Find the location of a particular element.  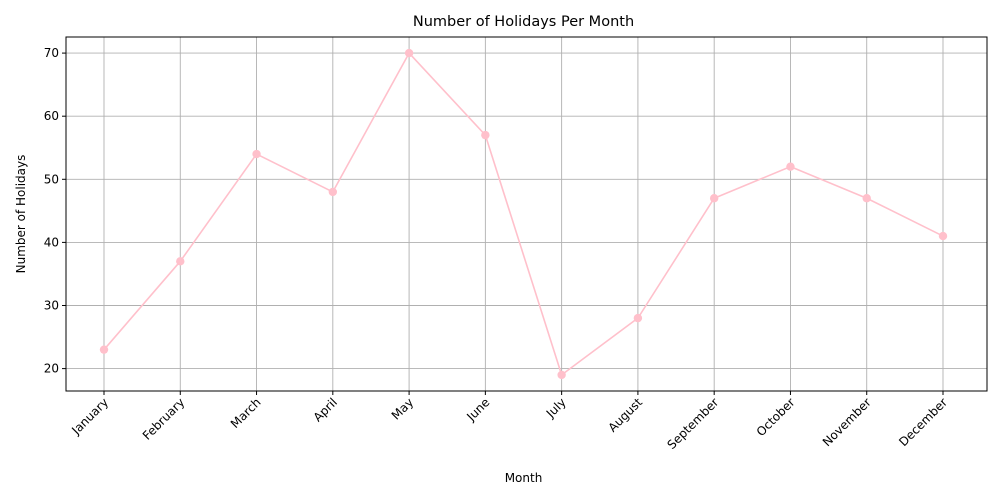

y-tick-label: 50 is located at coordinates (51, 179).